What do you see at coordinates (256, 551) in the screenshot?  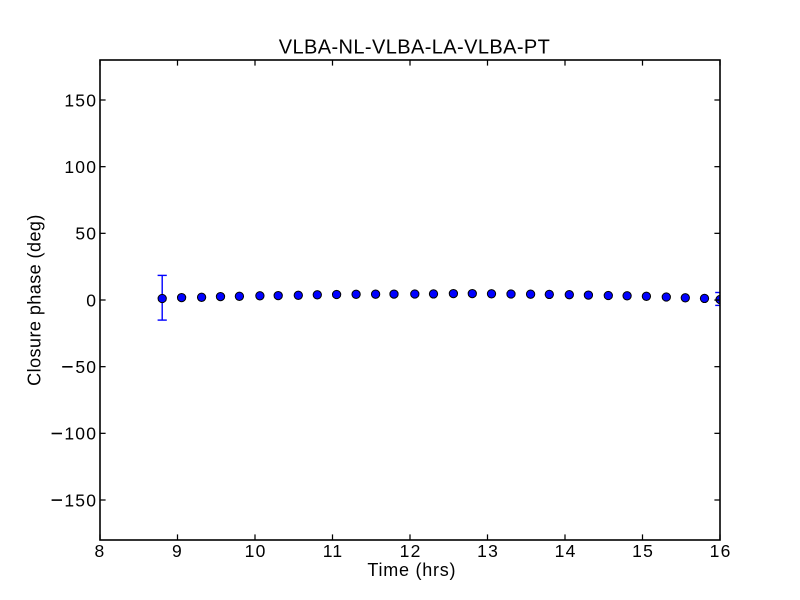 I see `svg-text: 10` at bounding box center [256, 551].